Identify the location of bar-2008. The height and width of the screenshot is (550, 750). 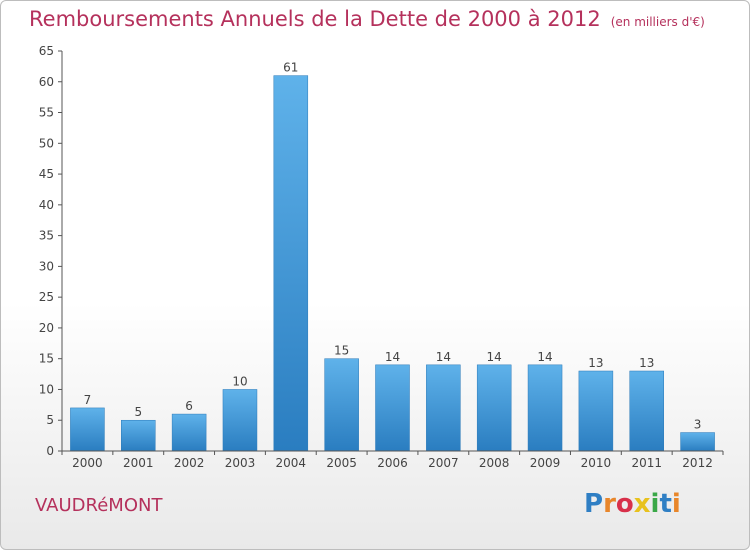
(494, 408).